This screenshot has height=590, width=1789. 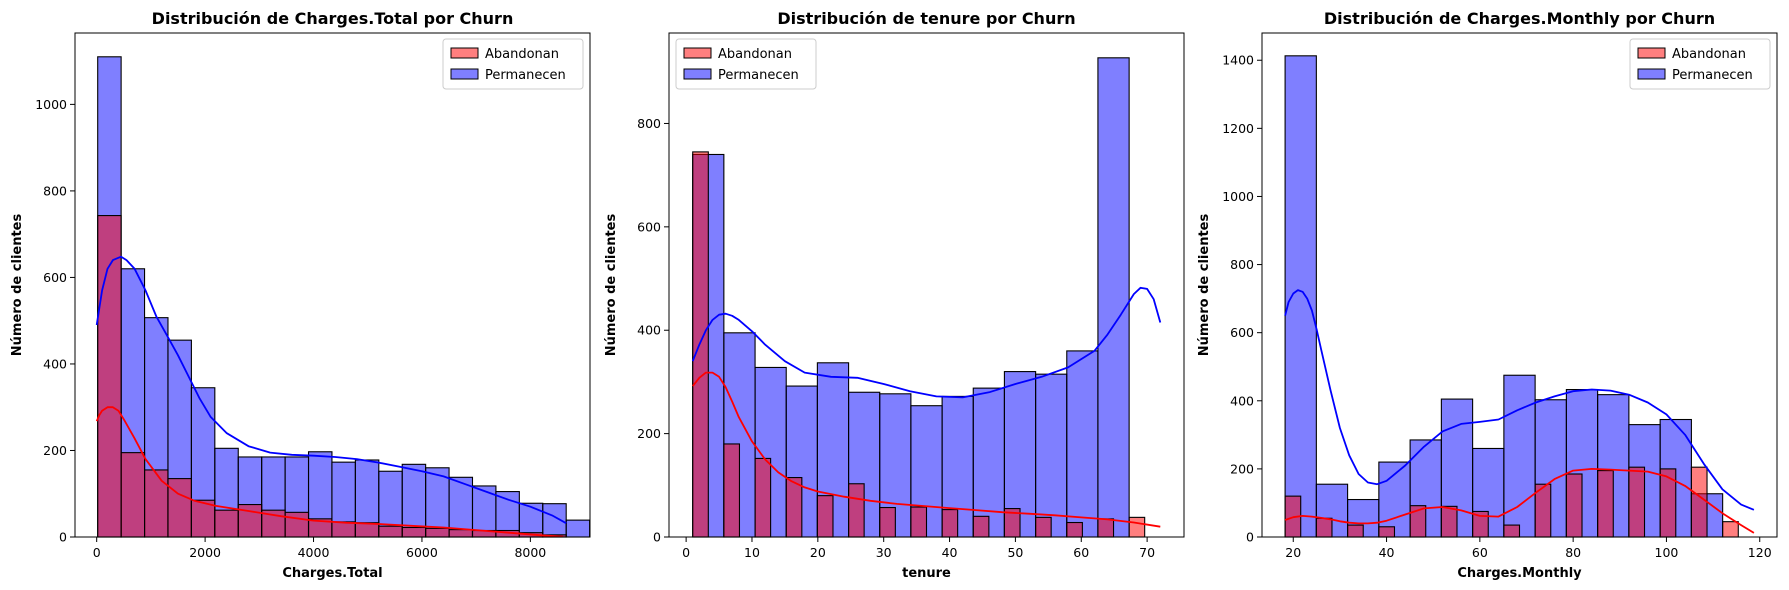 What do you see at coordinates (1238, 128) in the screenshot?
I see `y-tick-label: 1200` at bounding box center [1238, 128].